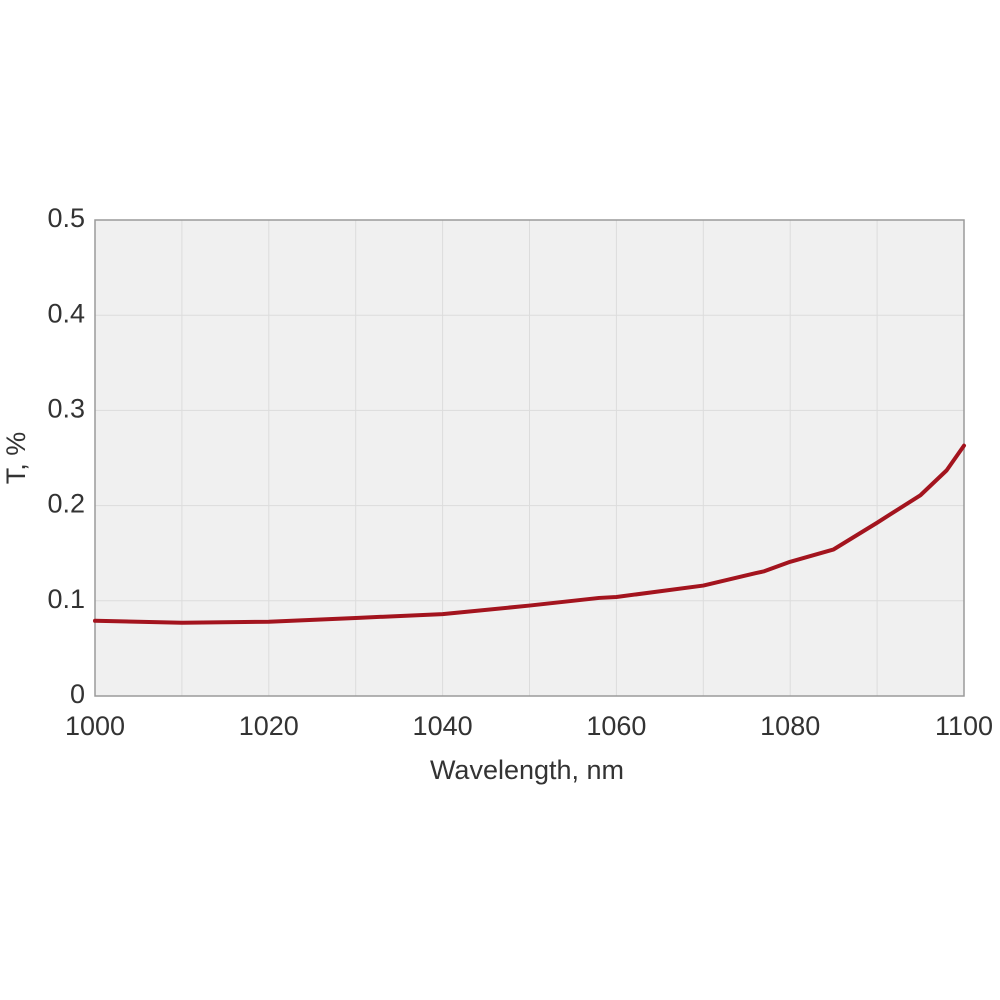 This screenshot has width=1000, height=1000. Describe the element at coordinates (66, 409) in the screenshot. I see `y-tick-label: 0.3` at that location.